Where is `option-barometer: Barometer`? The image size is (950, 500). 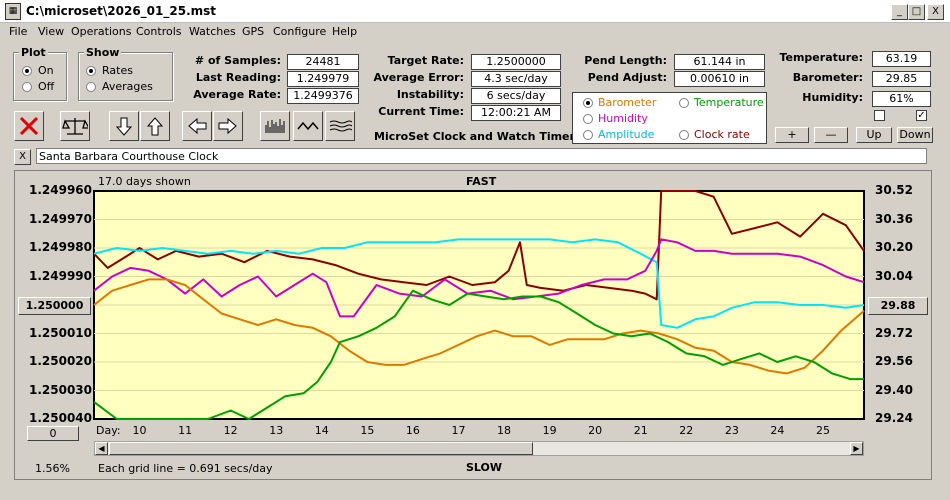 option-barometer: Barometer is located at coordinates (619, 102).